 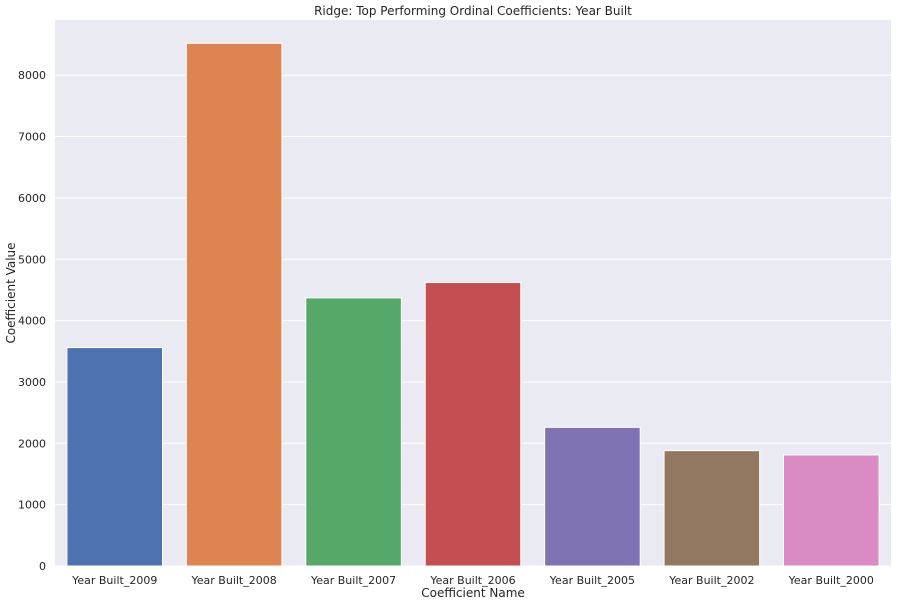 What do you see at coordinates (32, 505) in the screenshot?
I see `y-tick-label: 1000` at bounding box center [32, 505].